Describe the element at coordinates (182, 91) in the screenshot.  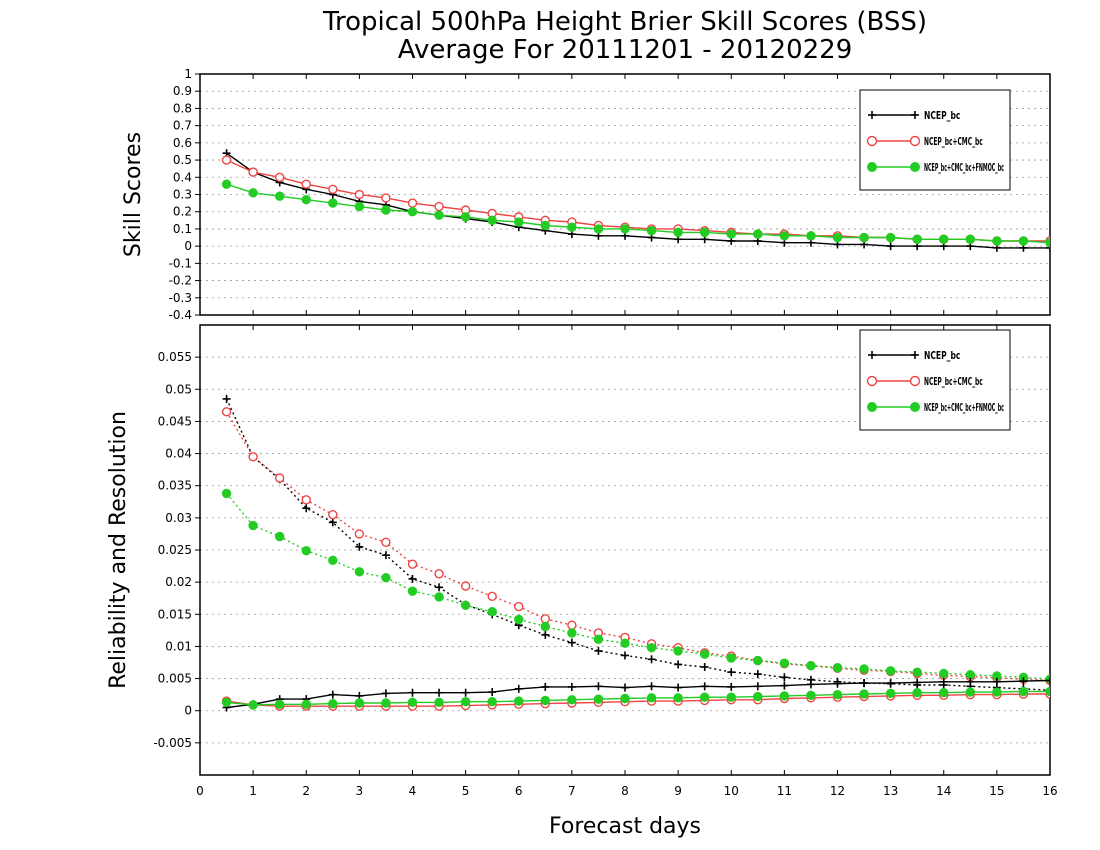
I see `y-tick-label: 0.9` at that location.